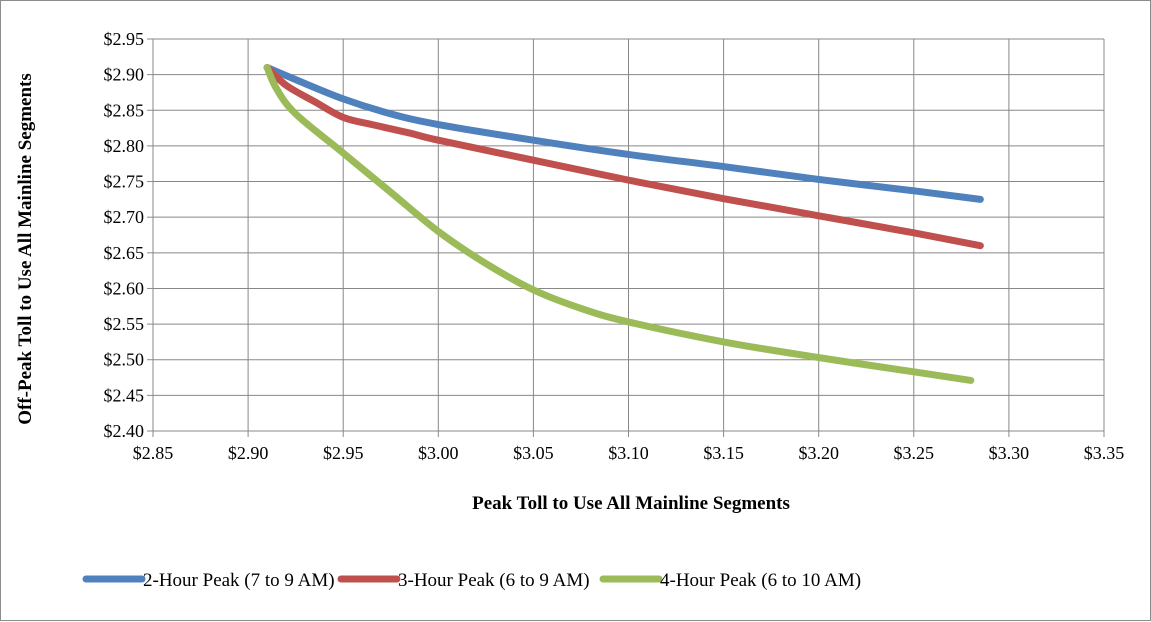  Describe the element at coordinates (1104, 453) in the screenshot. I see `x-tick-label: $3.35` at that location.